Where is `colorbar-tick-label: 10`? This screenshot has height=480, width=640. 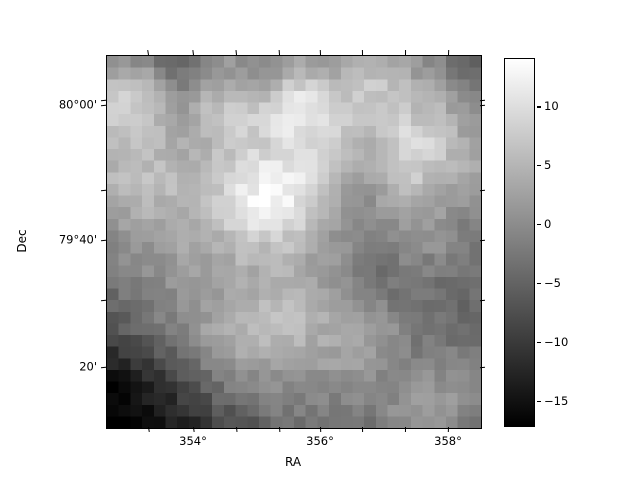 colorbar-tick-label: 10 is located at coordinates (551, 106).